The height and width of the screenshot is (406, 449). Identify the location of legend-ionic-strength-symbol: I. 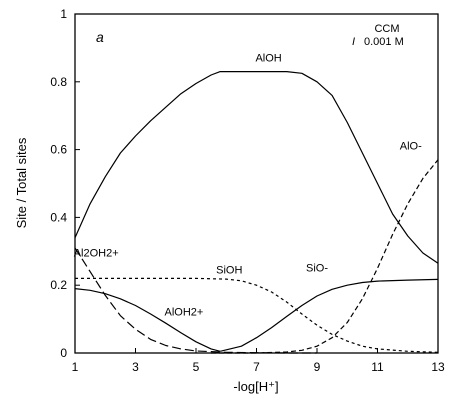
(353, 42).